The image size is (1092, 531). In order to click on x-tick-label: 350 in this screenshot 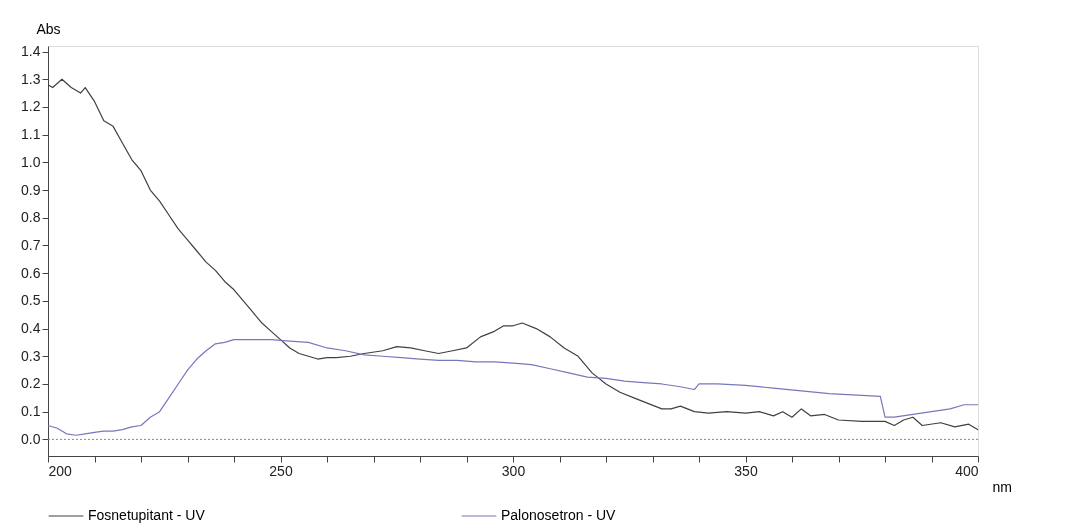, I will do `click(746, 470)`.